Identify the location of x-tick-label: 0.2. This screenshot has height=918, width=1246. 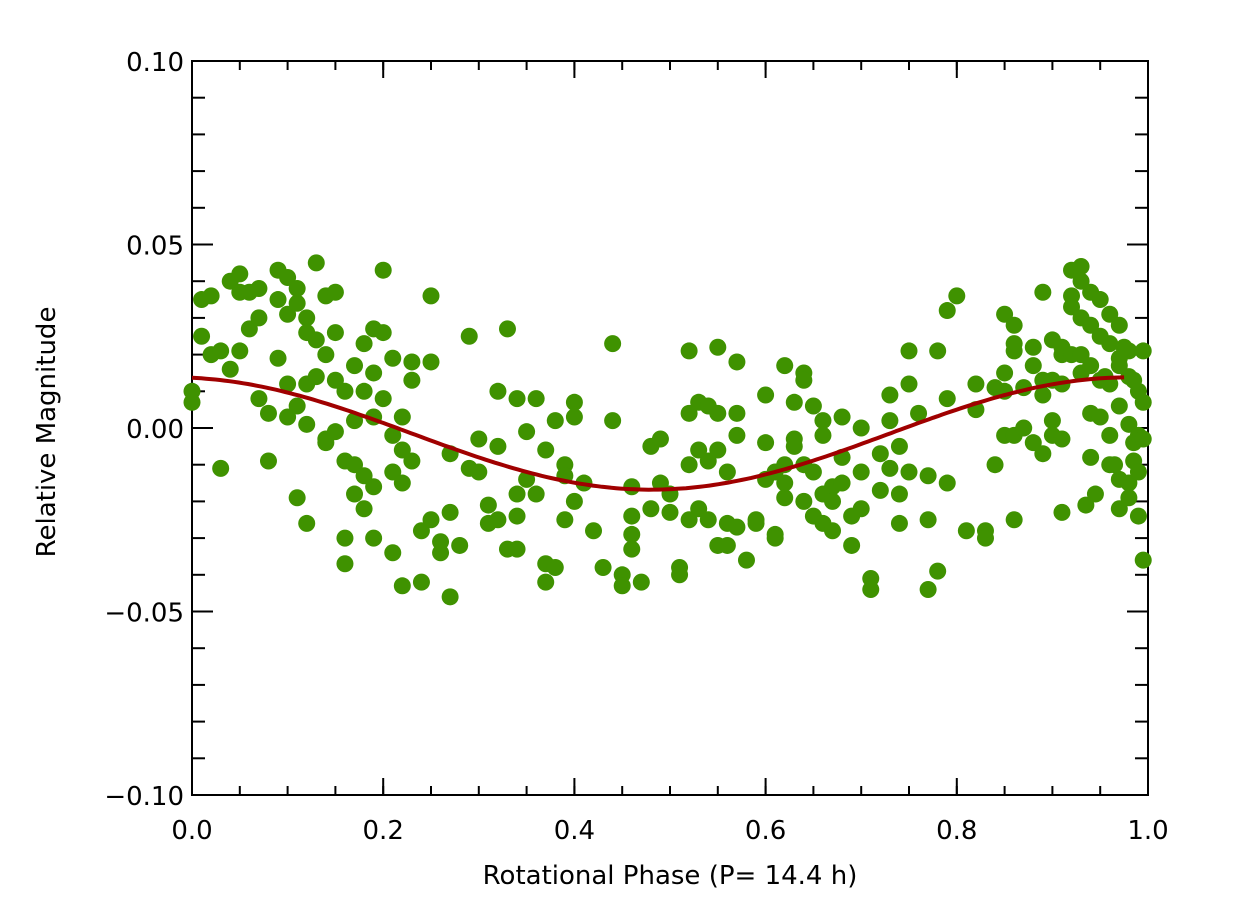
(383, 831).